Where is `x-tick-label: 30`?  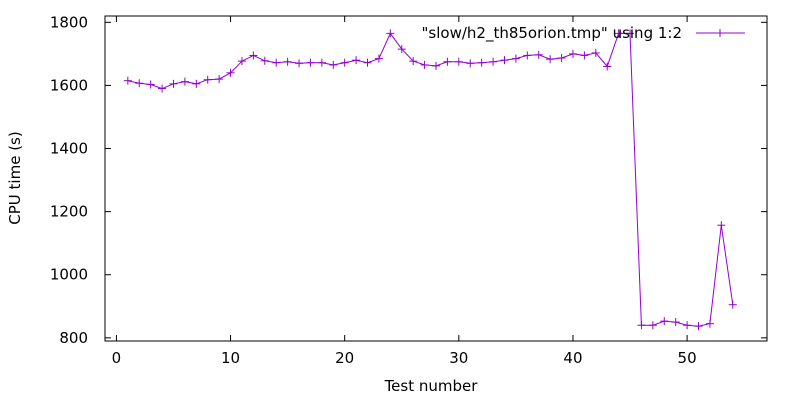 x-tick-label: 30 is located at coordinates (458, 358).